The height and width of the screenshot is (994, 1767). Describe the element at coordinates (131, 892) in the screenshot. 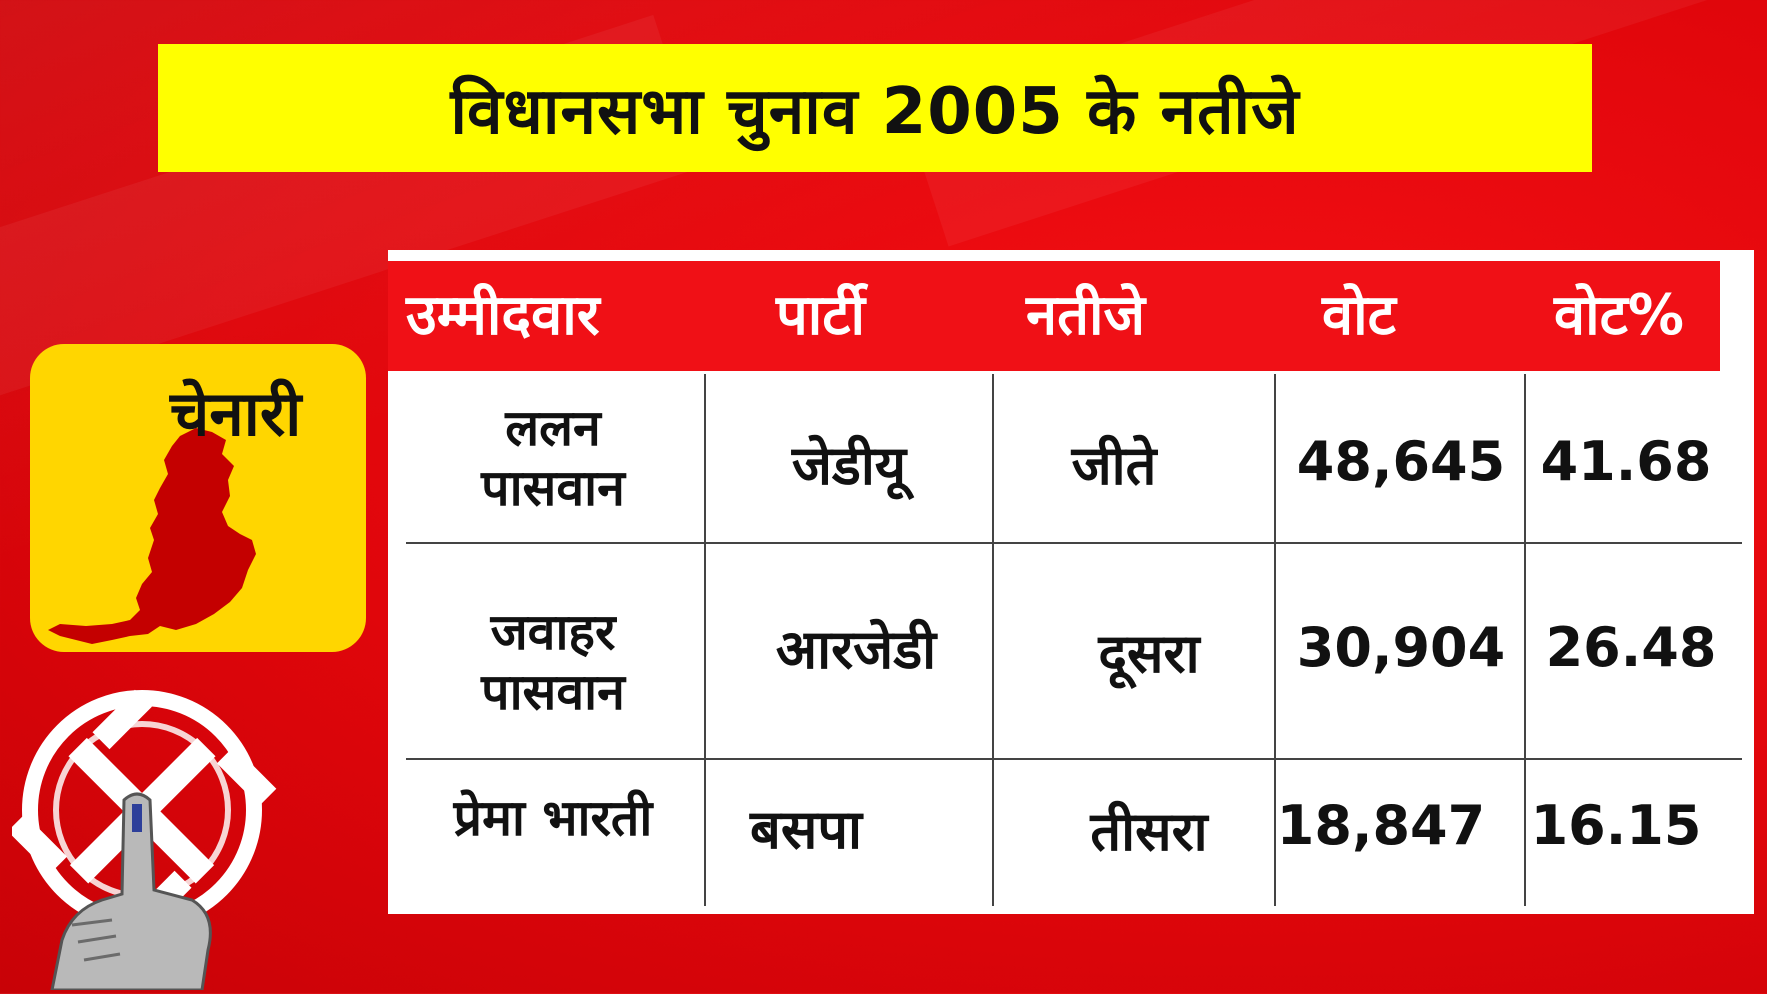

I see `inked-finger-icon` at that location.